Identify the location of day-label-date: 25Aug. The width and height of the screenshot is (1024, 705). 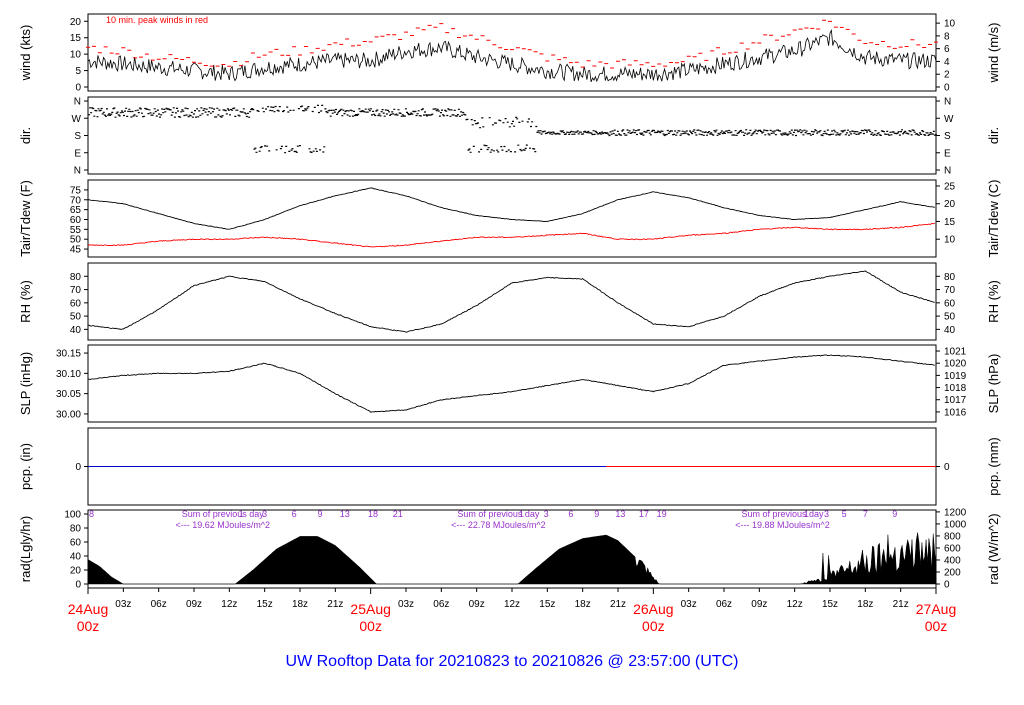
(370, 609).